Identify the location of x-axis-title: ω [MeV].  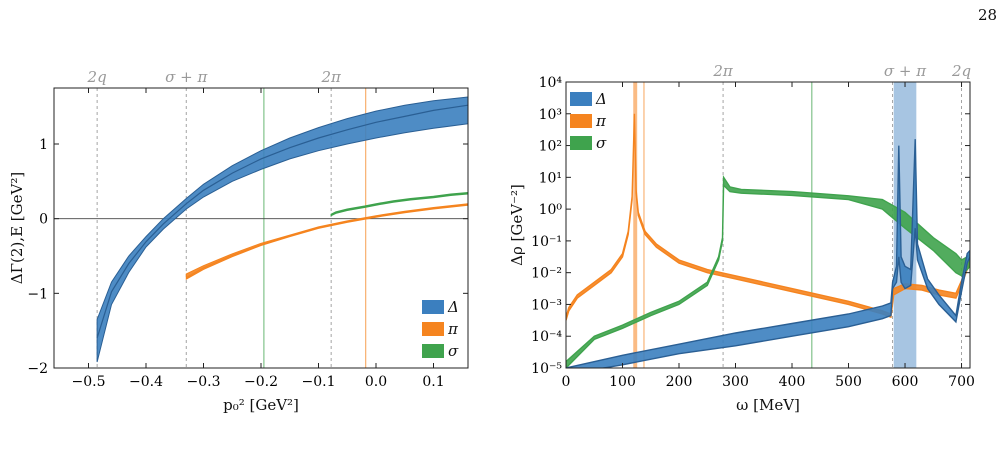
(768, 405).